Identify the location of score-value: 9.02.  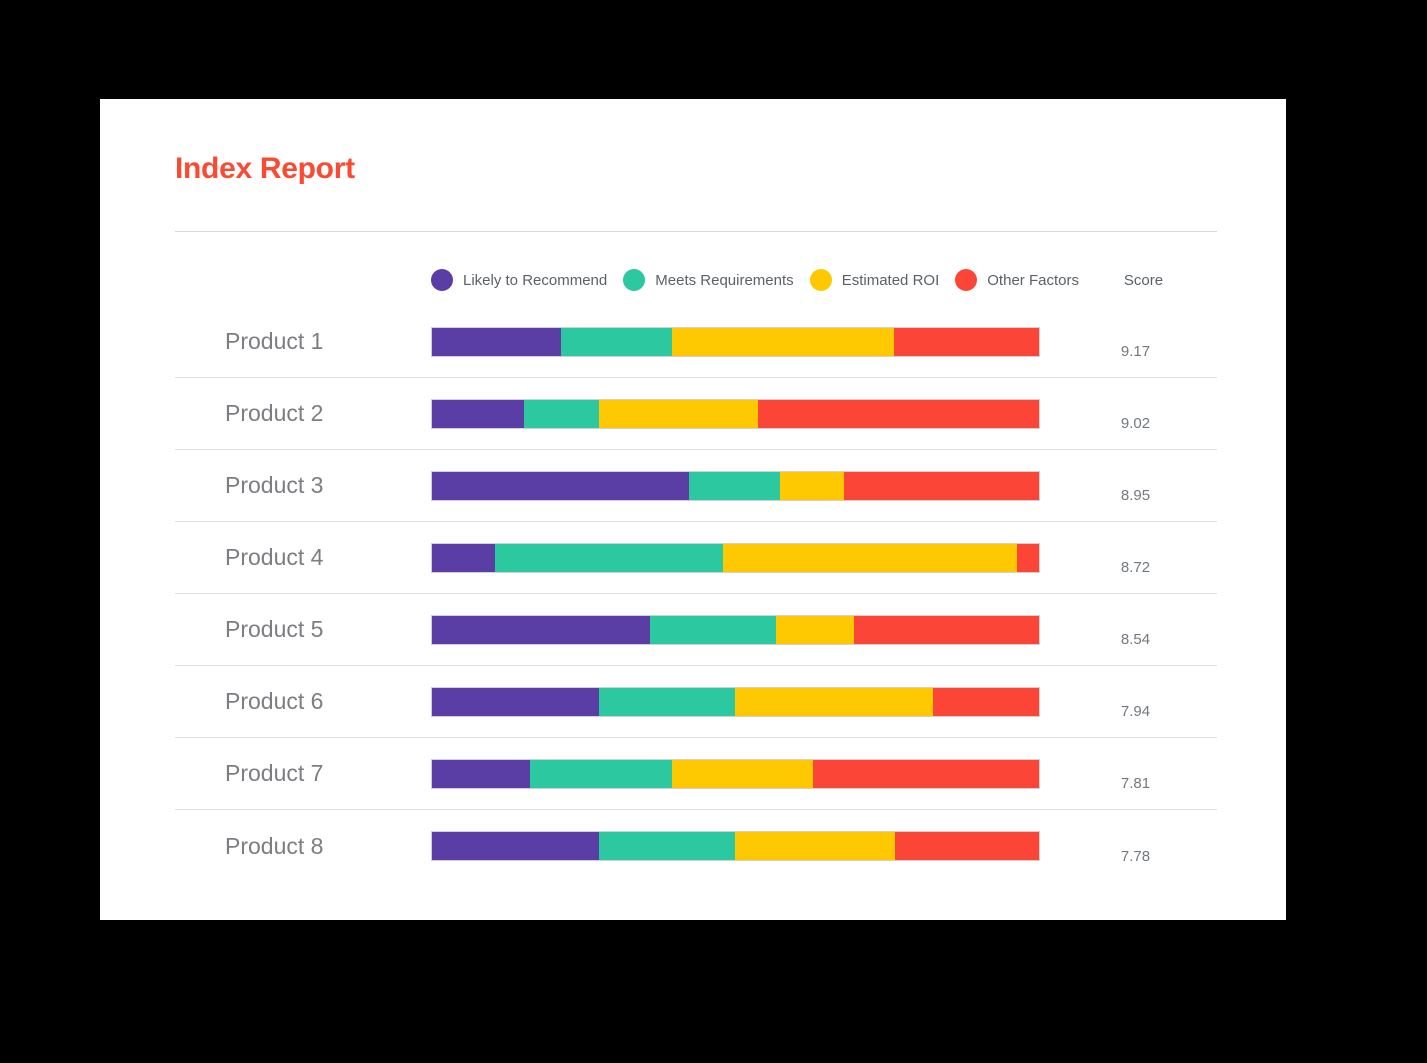
(1135, 423).